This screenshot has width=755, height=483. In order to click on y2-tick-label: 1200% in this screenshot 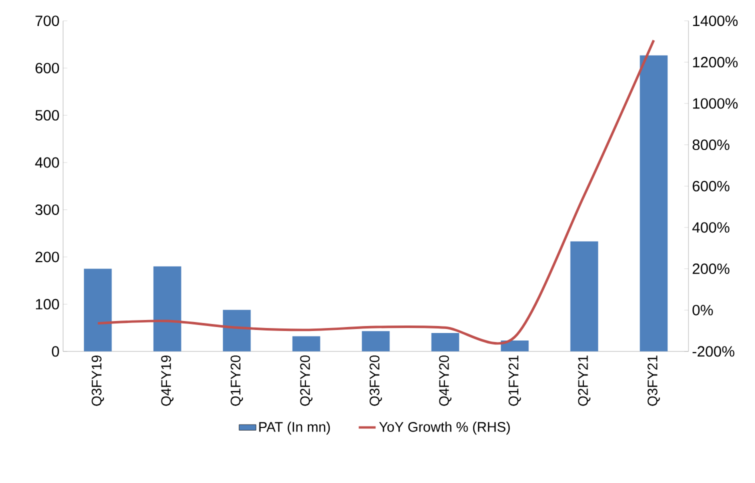, I will do `click(715, 62)`.